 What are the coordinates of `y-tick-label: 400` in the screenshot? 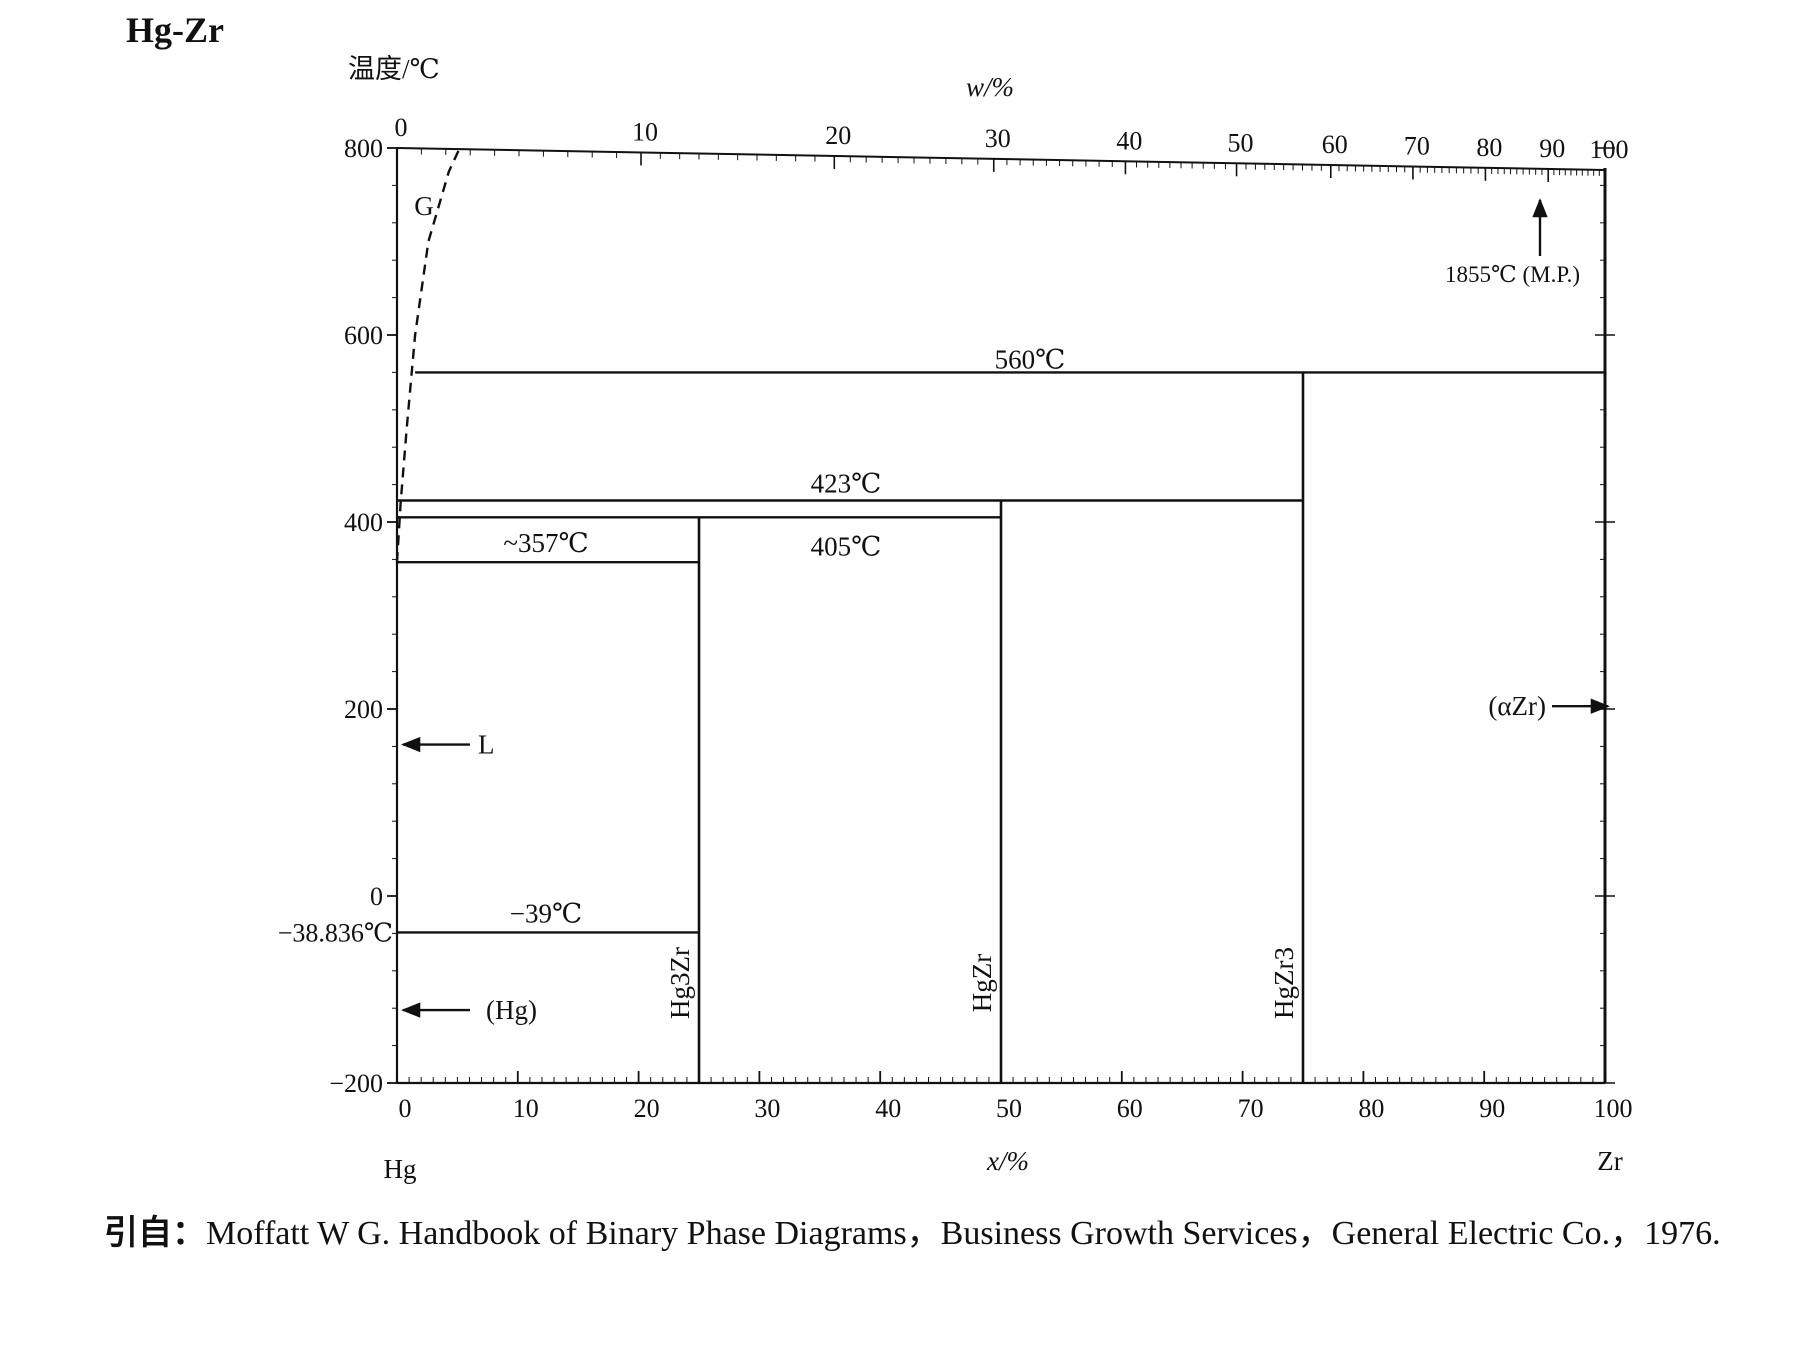 It's located at (363, 522).